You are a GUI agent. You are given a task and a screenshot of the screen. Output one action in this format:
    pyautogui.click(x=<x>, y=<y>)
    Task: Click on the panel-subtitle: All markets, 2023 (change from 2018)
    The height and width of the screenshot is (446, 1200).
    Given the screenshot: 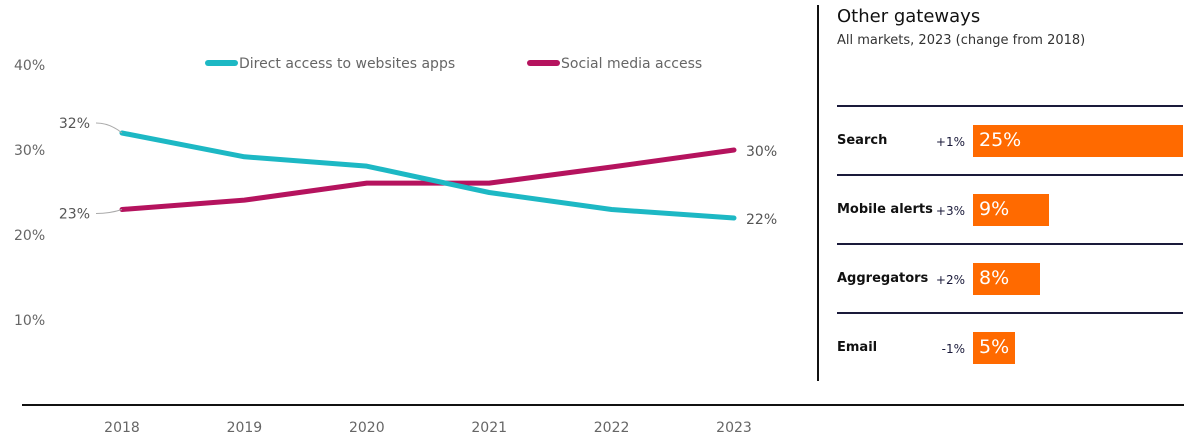 What is the action you would take?
    pyautogui.click(x=961, y=40)
    